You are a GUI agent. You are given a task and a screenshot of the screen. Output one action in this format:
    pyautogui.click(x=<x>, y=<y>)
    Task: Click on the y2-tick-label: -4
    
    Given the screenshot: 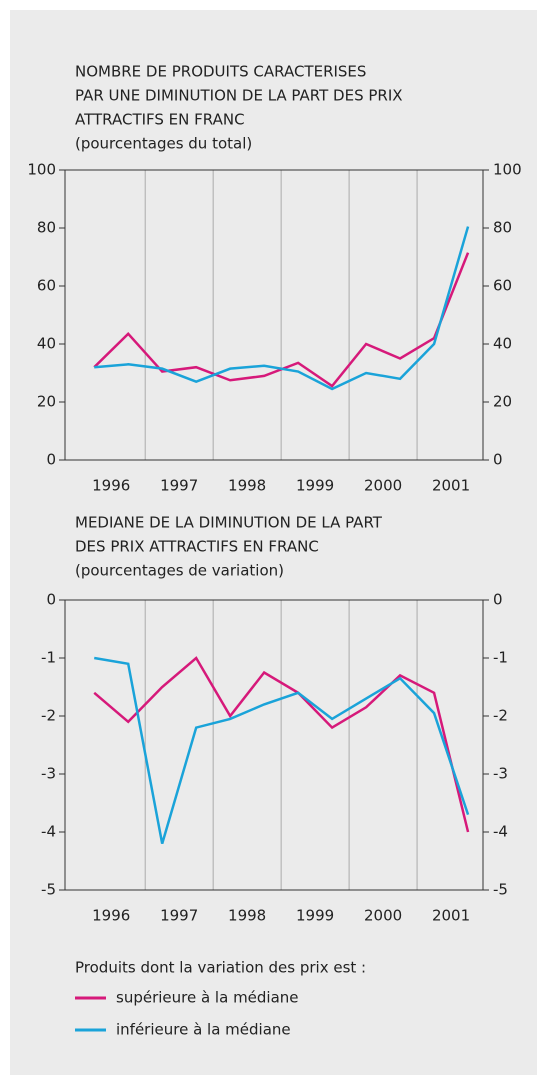 What is the action you would take?
    pyautogui.click(x=500, y=832)
    